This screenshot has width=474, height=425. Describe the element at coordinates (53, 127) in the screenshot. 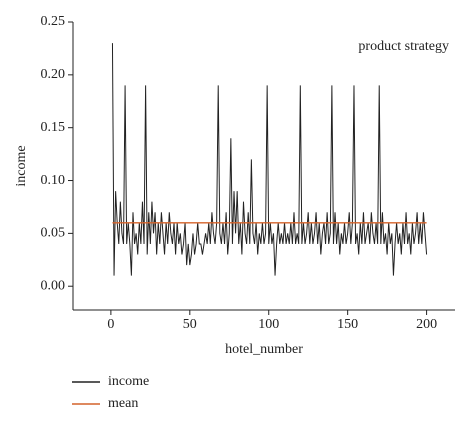

I see `y-tick-label: 0.15` at that location.